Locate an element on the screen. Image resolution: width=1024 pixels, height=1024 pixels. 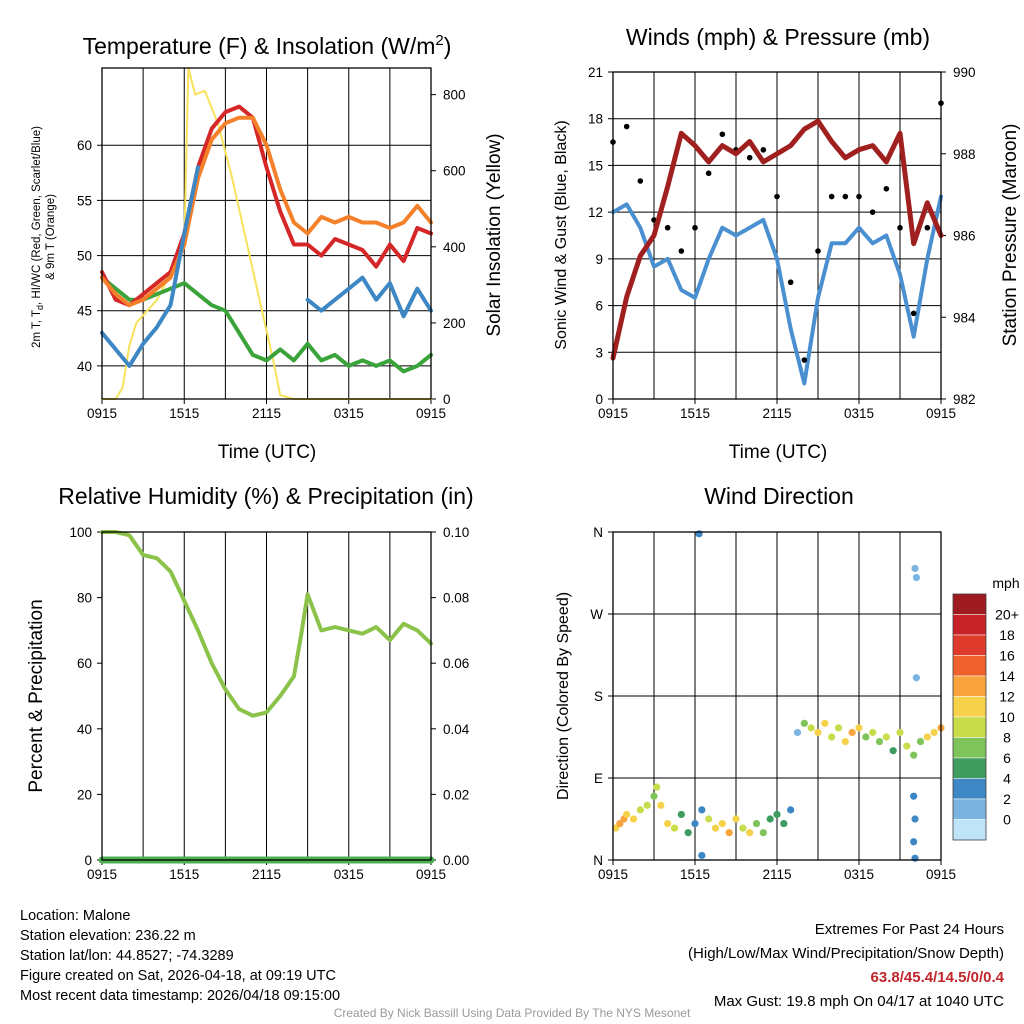
colorbar-label: 16 is located at coordinates (1007, 656).